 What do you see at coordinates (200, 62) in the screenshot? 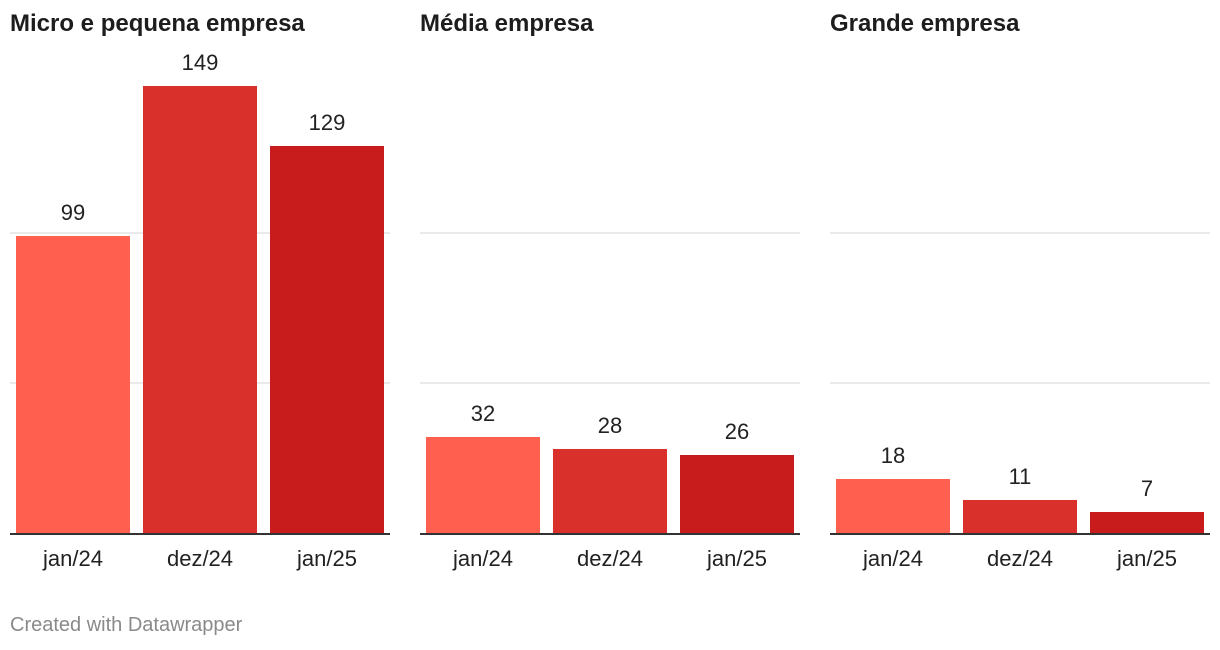
I see `data-label: 149` at bounding box center [200, 62].